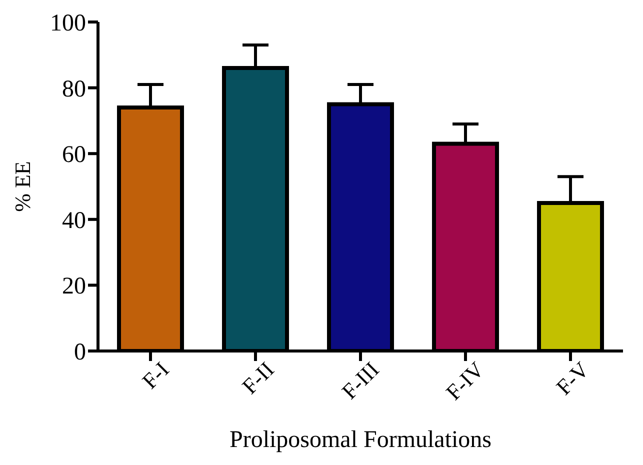 This screenshot has width=643, height=465. I want to click on y-tick-label: 0, so click(80, 353).